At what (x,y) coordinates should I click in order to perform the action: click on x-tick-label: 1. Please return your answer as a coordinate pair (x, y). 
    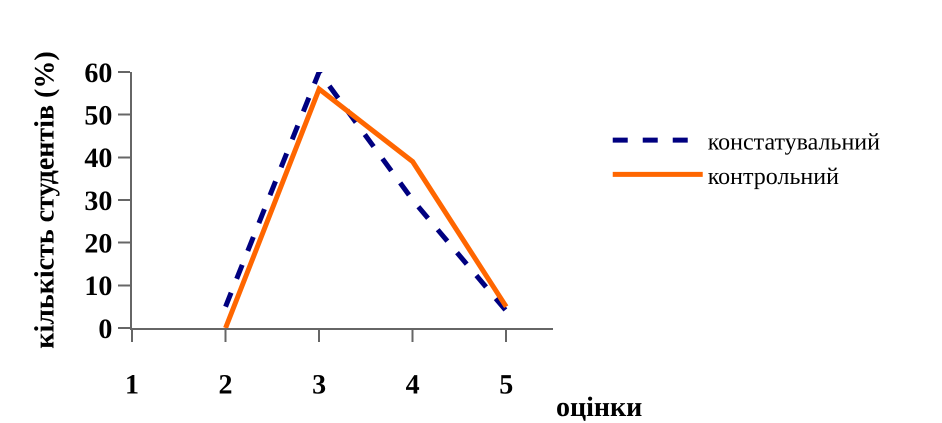
    Looking at the image, I should click on (132, 385).